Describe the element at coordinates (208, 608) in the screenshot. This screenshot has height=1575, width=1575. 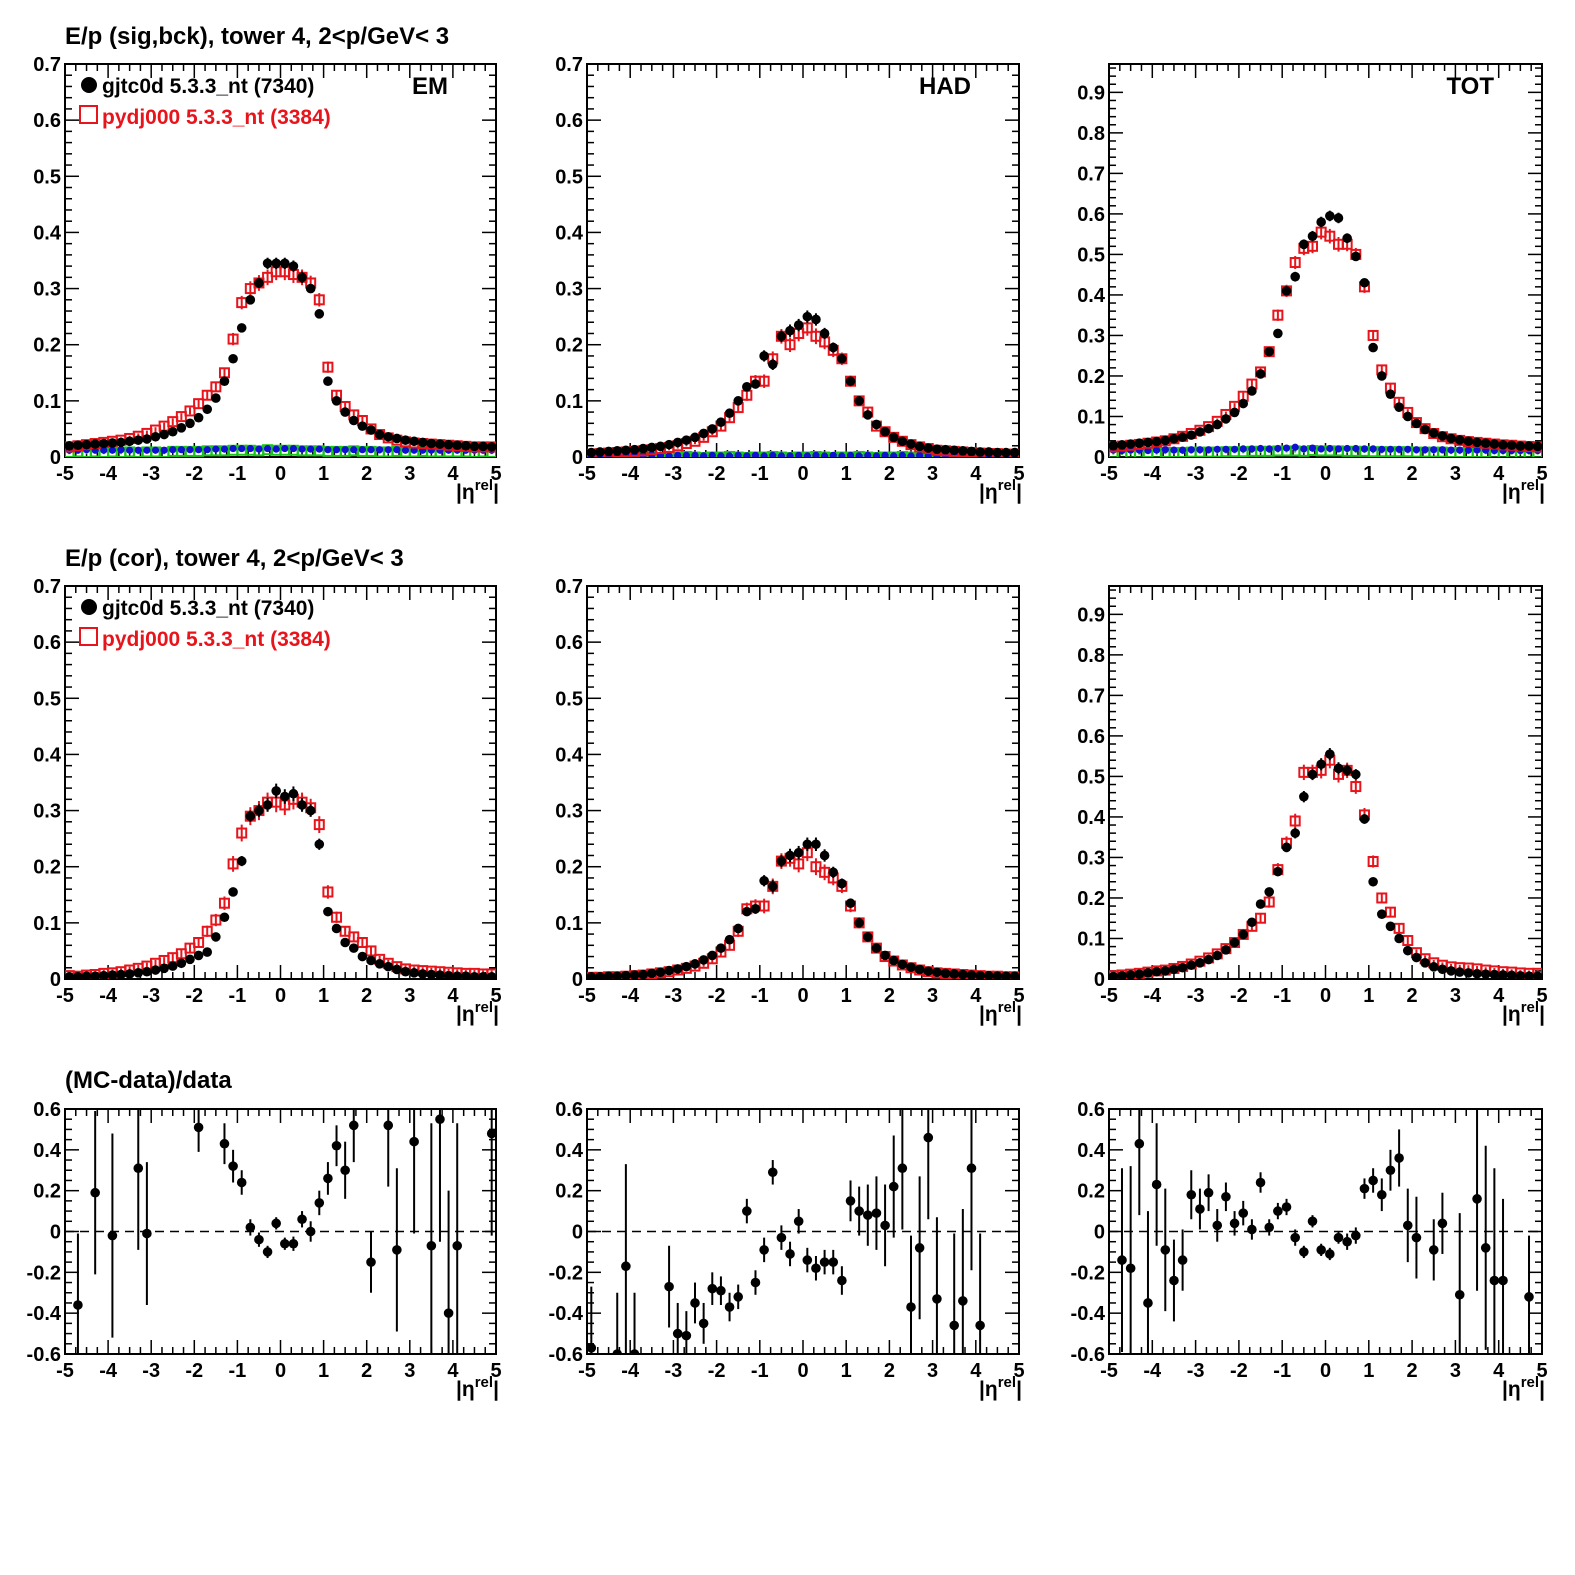
I see `legend-label-data: gjtc0d 5.3.3_nt (7340)` at that location.